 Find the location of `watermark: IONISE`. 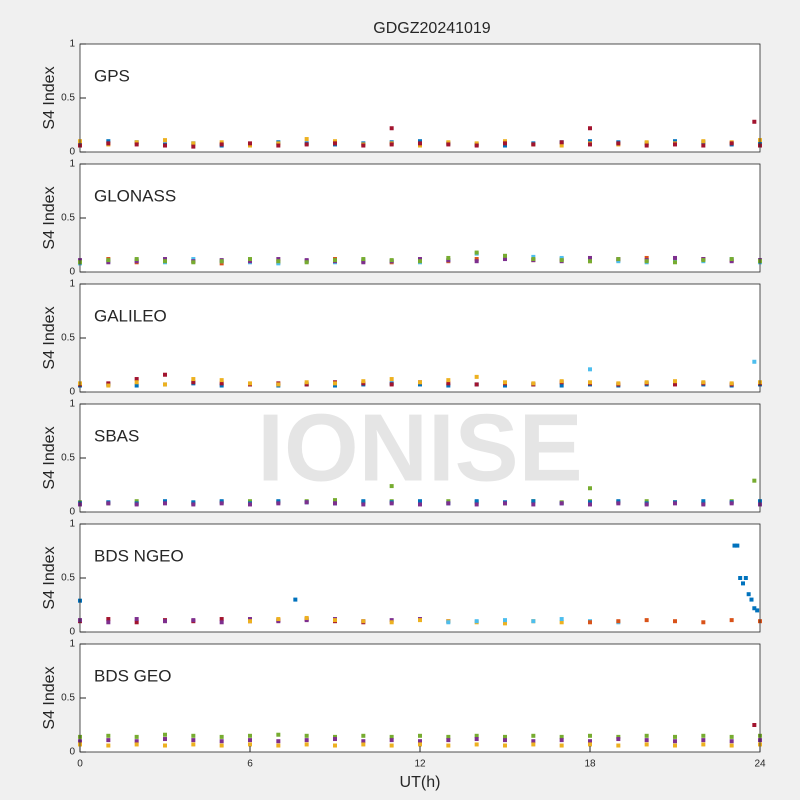

watermark: IONISE is located at coordinates (419, 447).